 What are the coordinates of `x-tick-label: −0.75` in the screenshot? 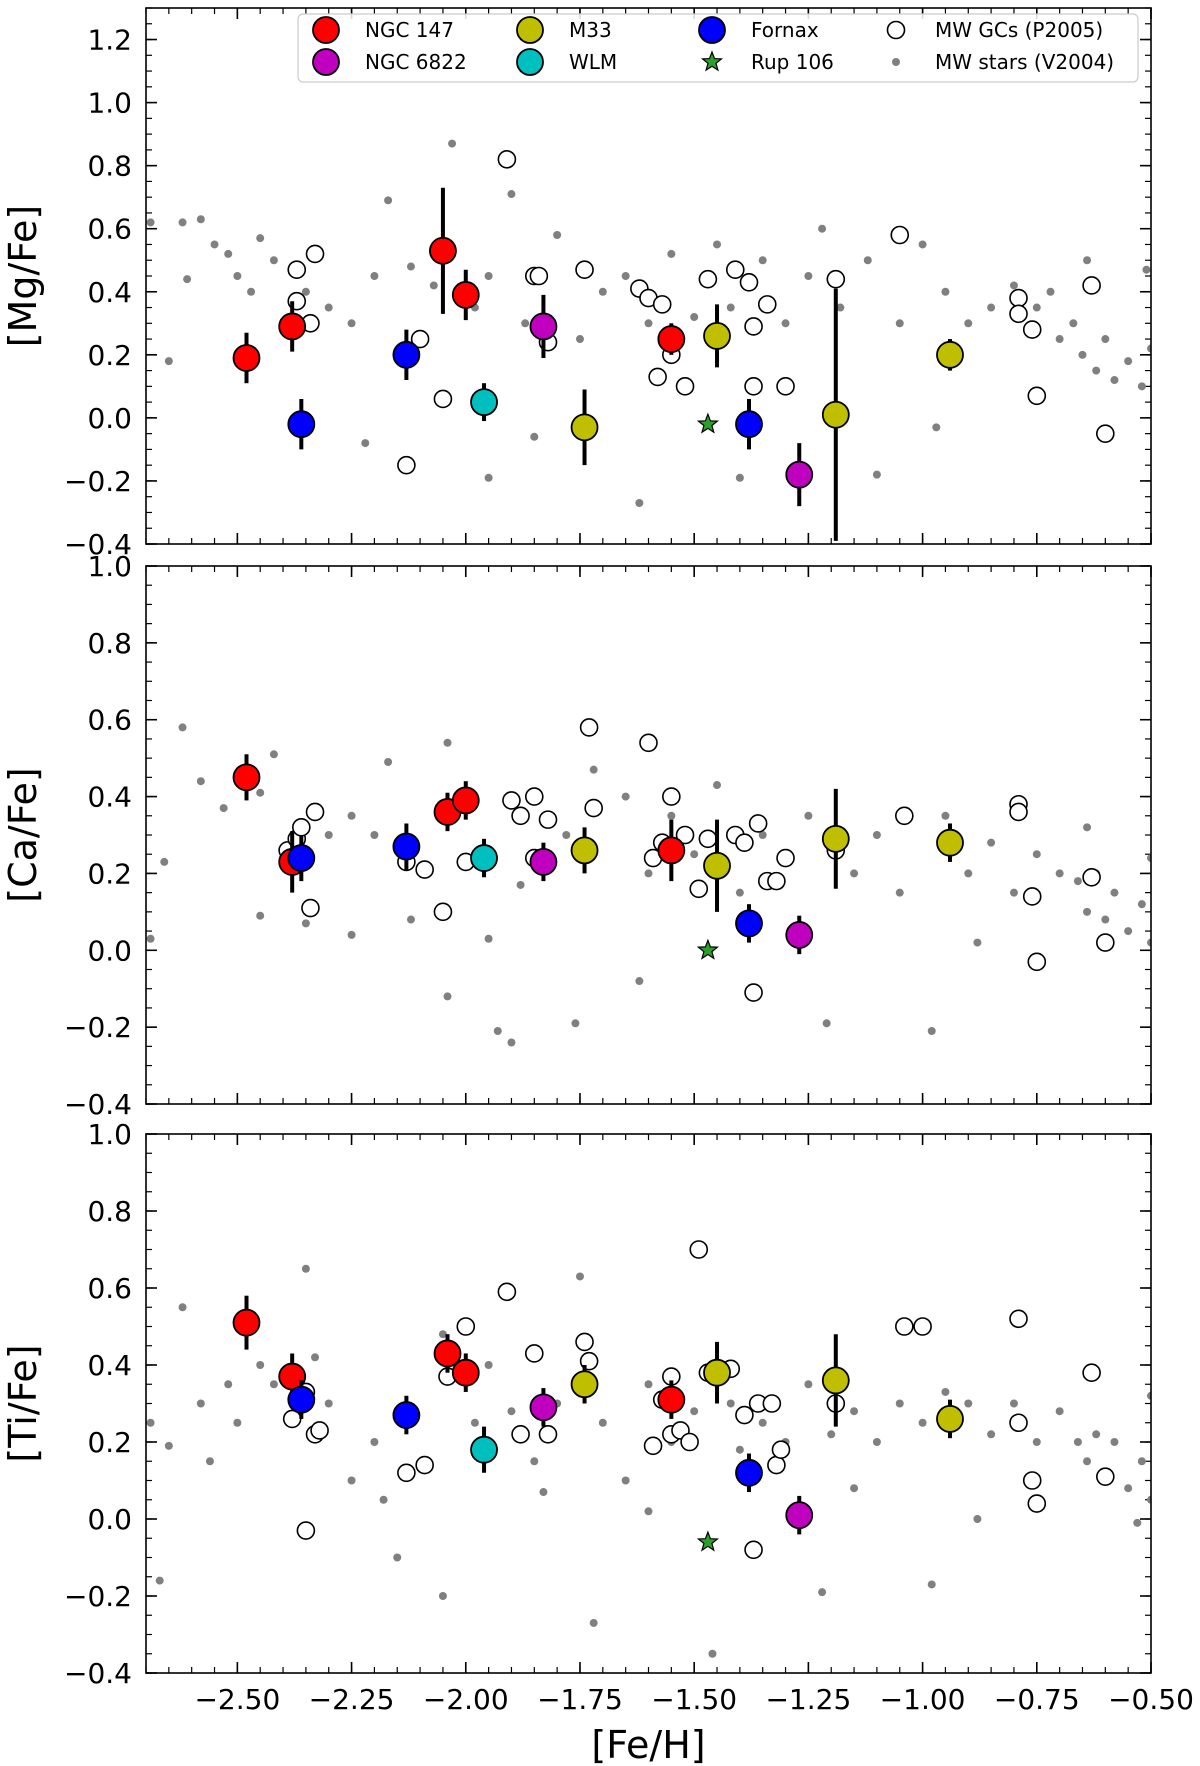 It's located at (1037, 1699).